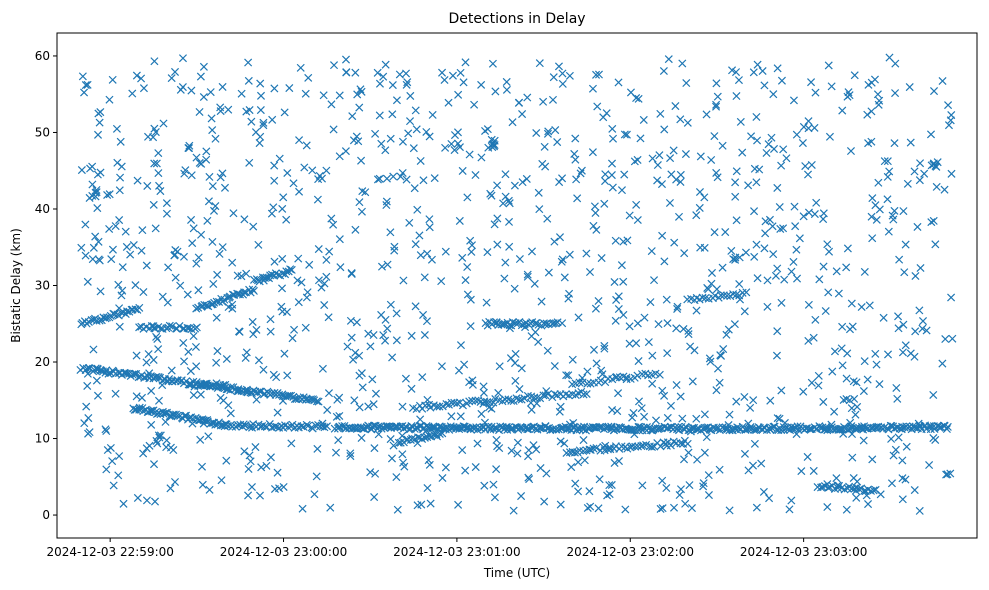  I want to click on x-tick-label: 2024-12-03 22:59:00, so click(109, 552).